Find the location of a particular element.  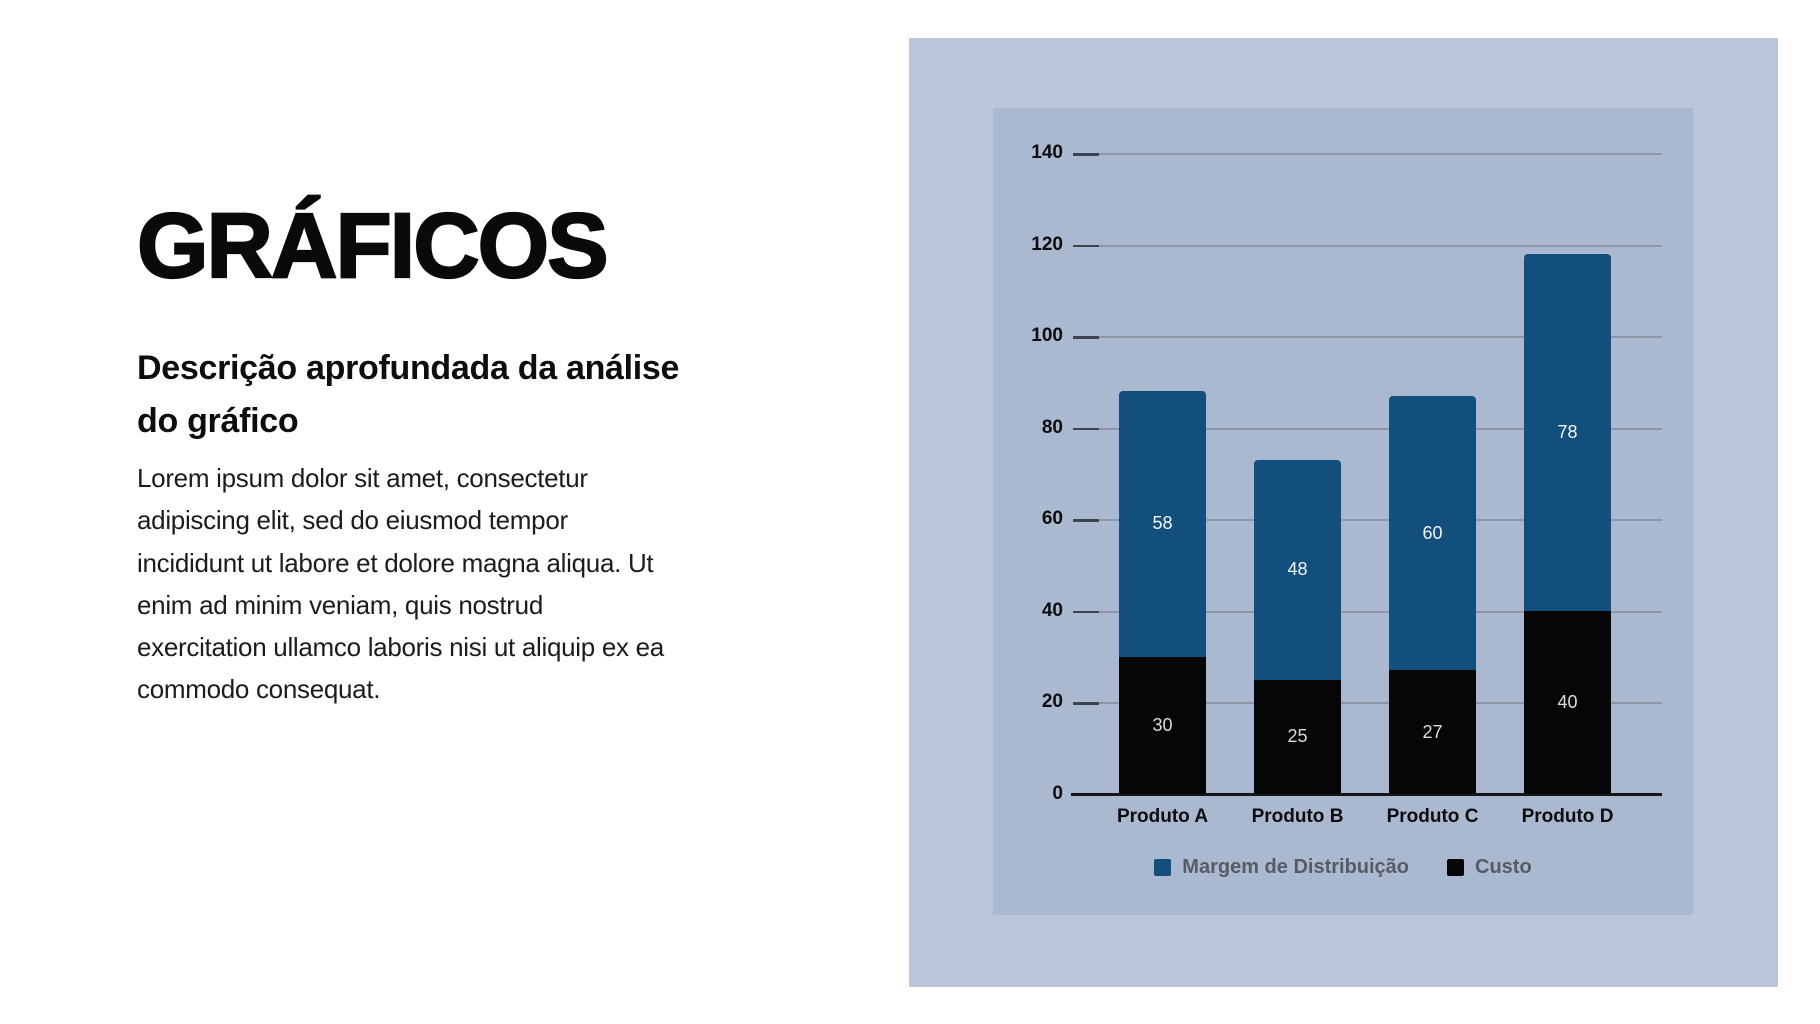

y-axis-label: 140 is located at coordinates (1047, 152).